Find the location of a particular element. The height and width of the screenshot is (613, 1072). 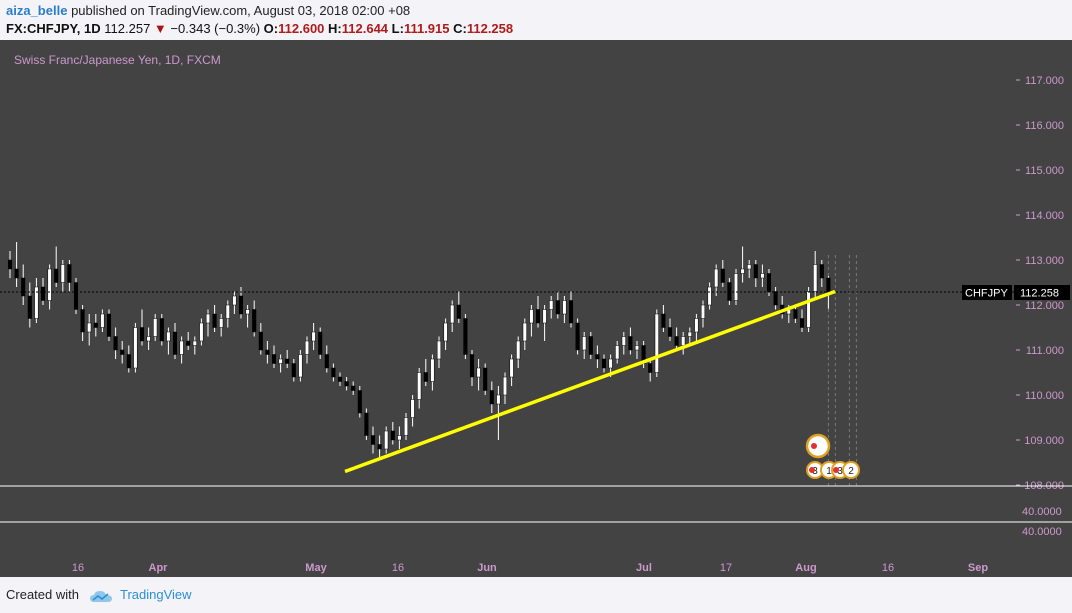

event-marker-label: 3 is located at coordinates (815, 471).